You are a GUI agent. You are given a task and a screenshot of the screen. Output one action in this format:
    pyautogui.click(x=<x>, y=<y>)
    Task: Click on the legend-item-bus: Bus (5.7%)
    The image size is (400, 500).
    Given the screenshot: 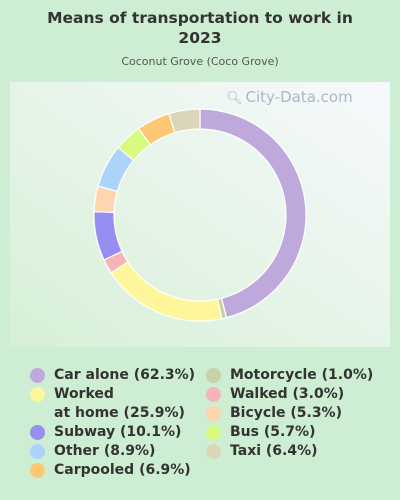 What is the action you would take?
    pyautogui.click(x=289, y=432)
    